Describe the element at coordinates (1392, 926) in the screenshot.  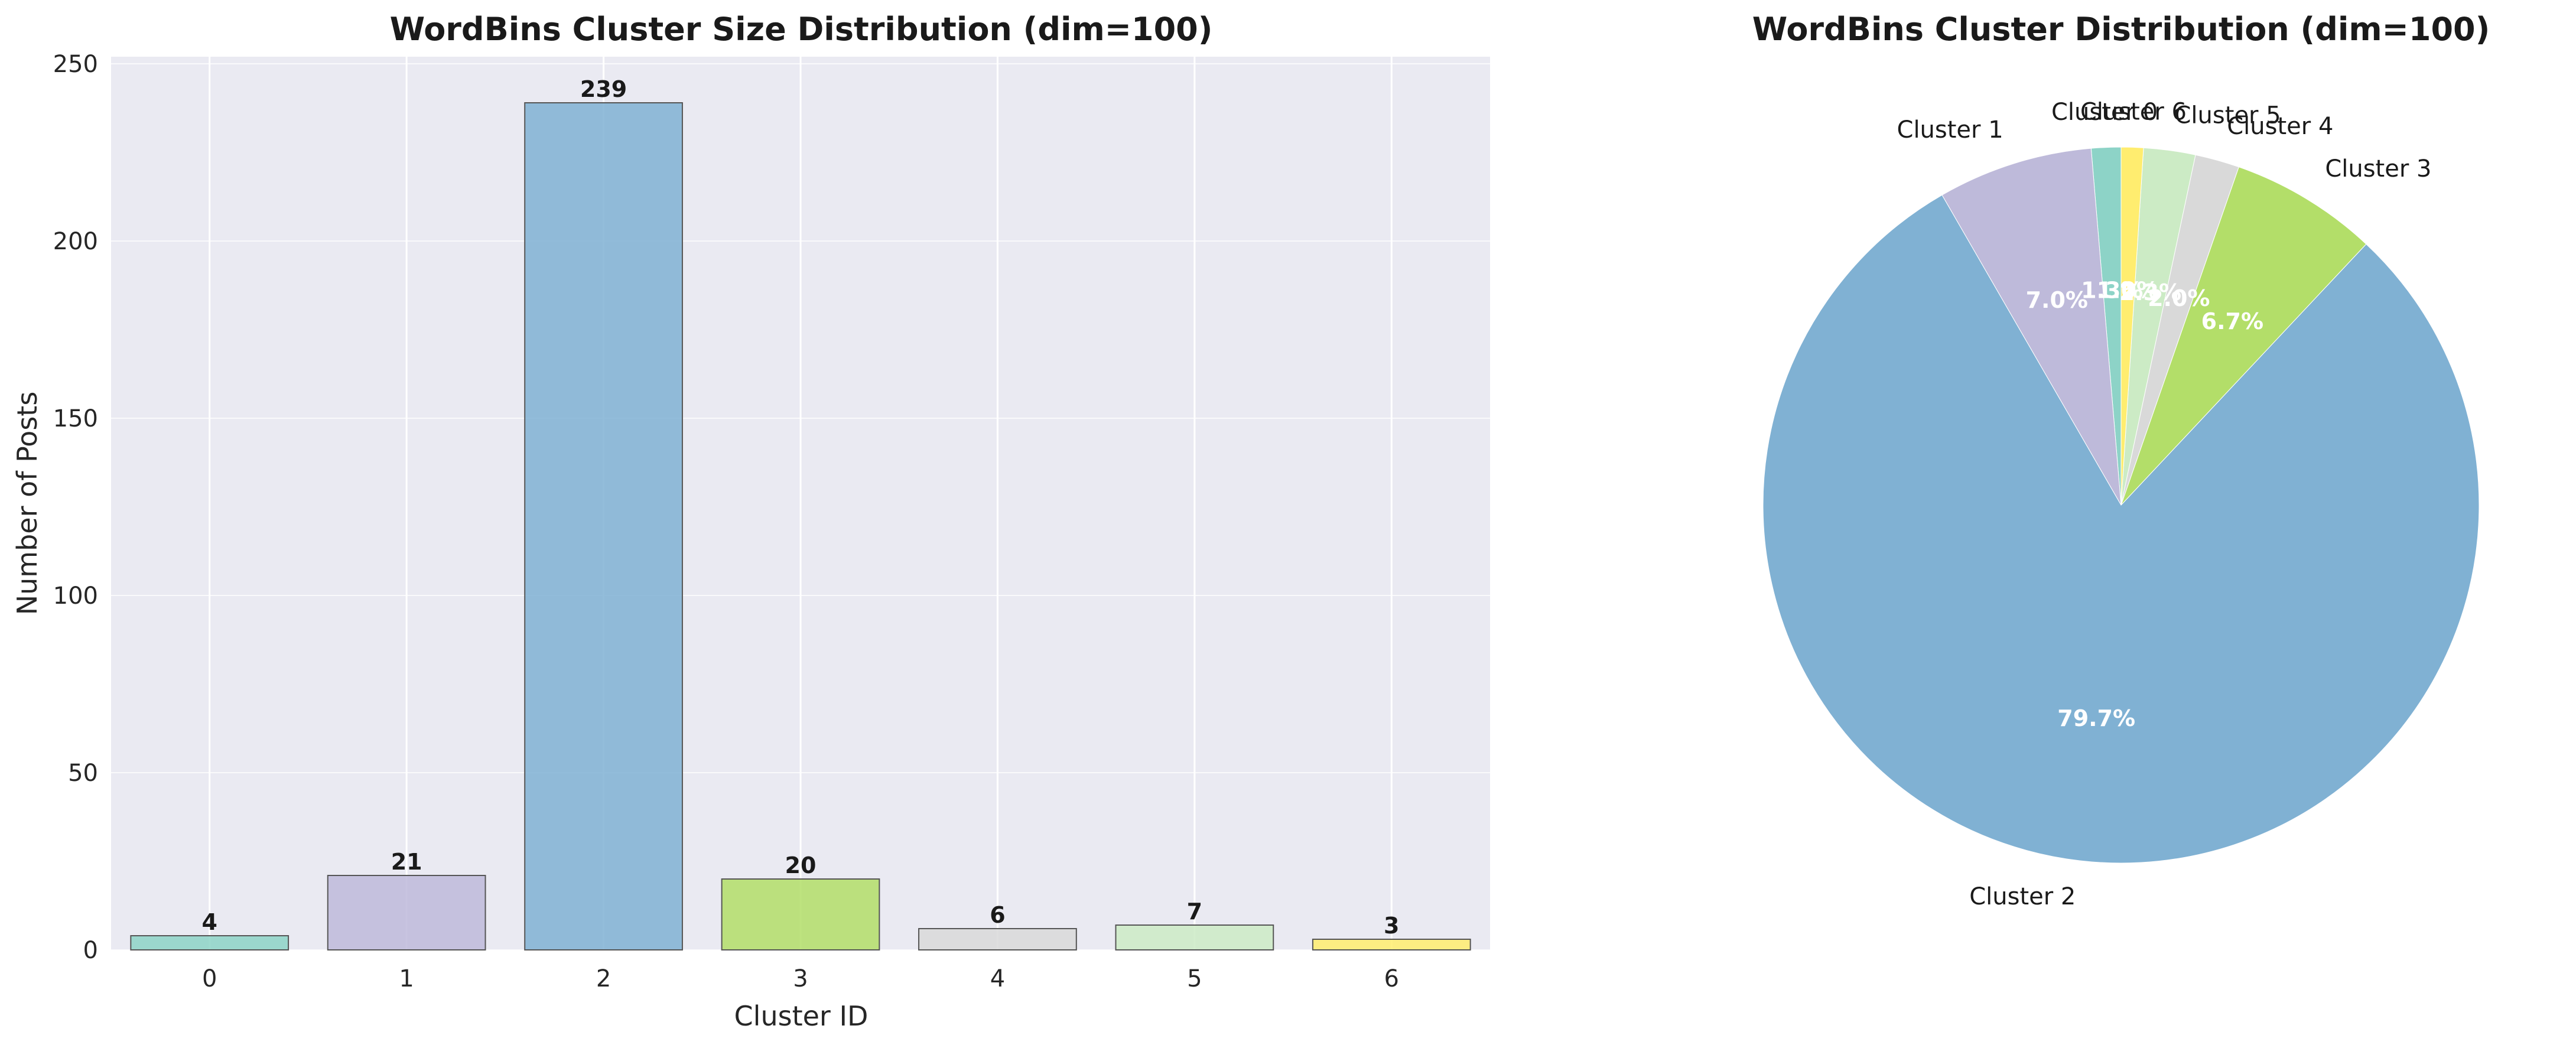
I see `bar-value-label: 3` at that location.